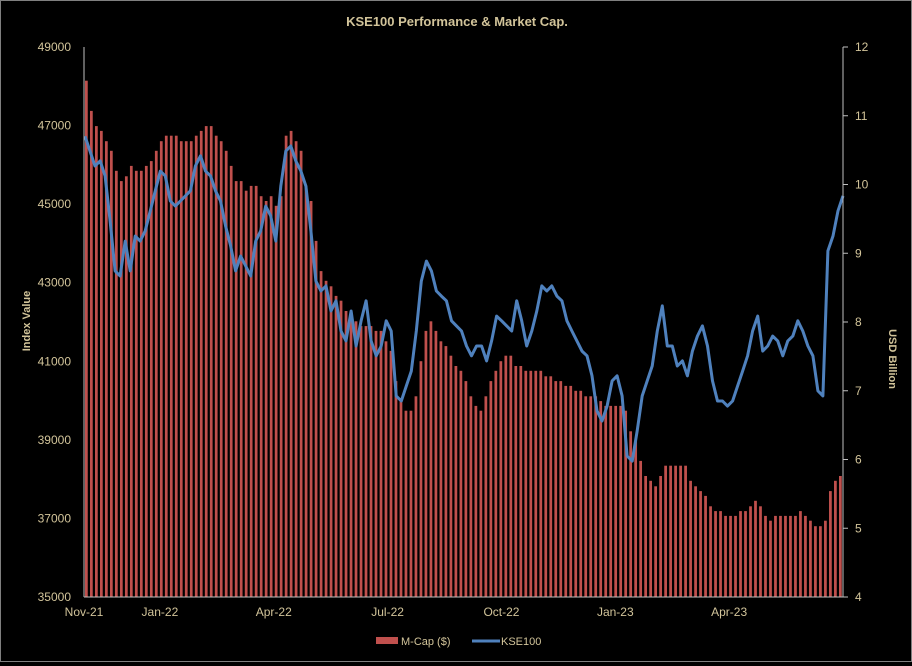 This screenshot has height=666, width=912. What do you see at coordinates (55, 361) in the screenshot?
I see `y-tick-label: 41000` at bounding box center [55, 361].